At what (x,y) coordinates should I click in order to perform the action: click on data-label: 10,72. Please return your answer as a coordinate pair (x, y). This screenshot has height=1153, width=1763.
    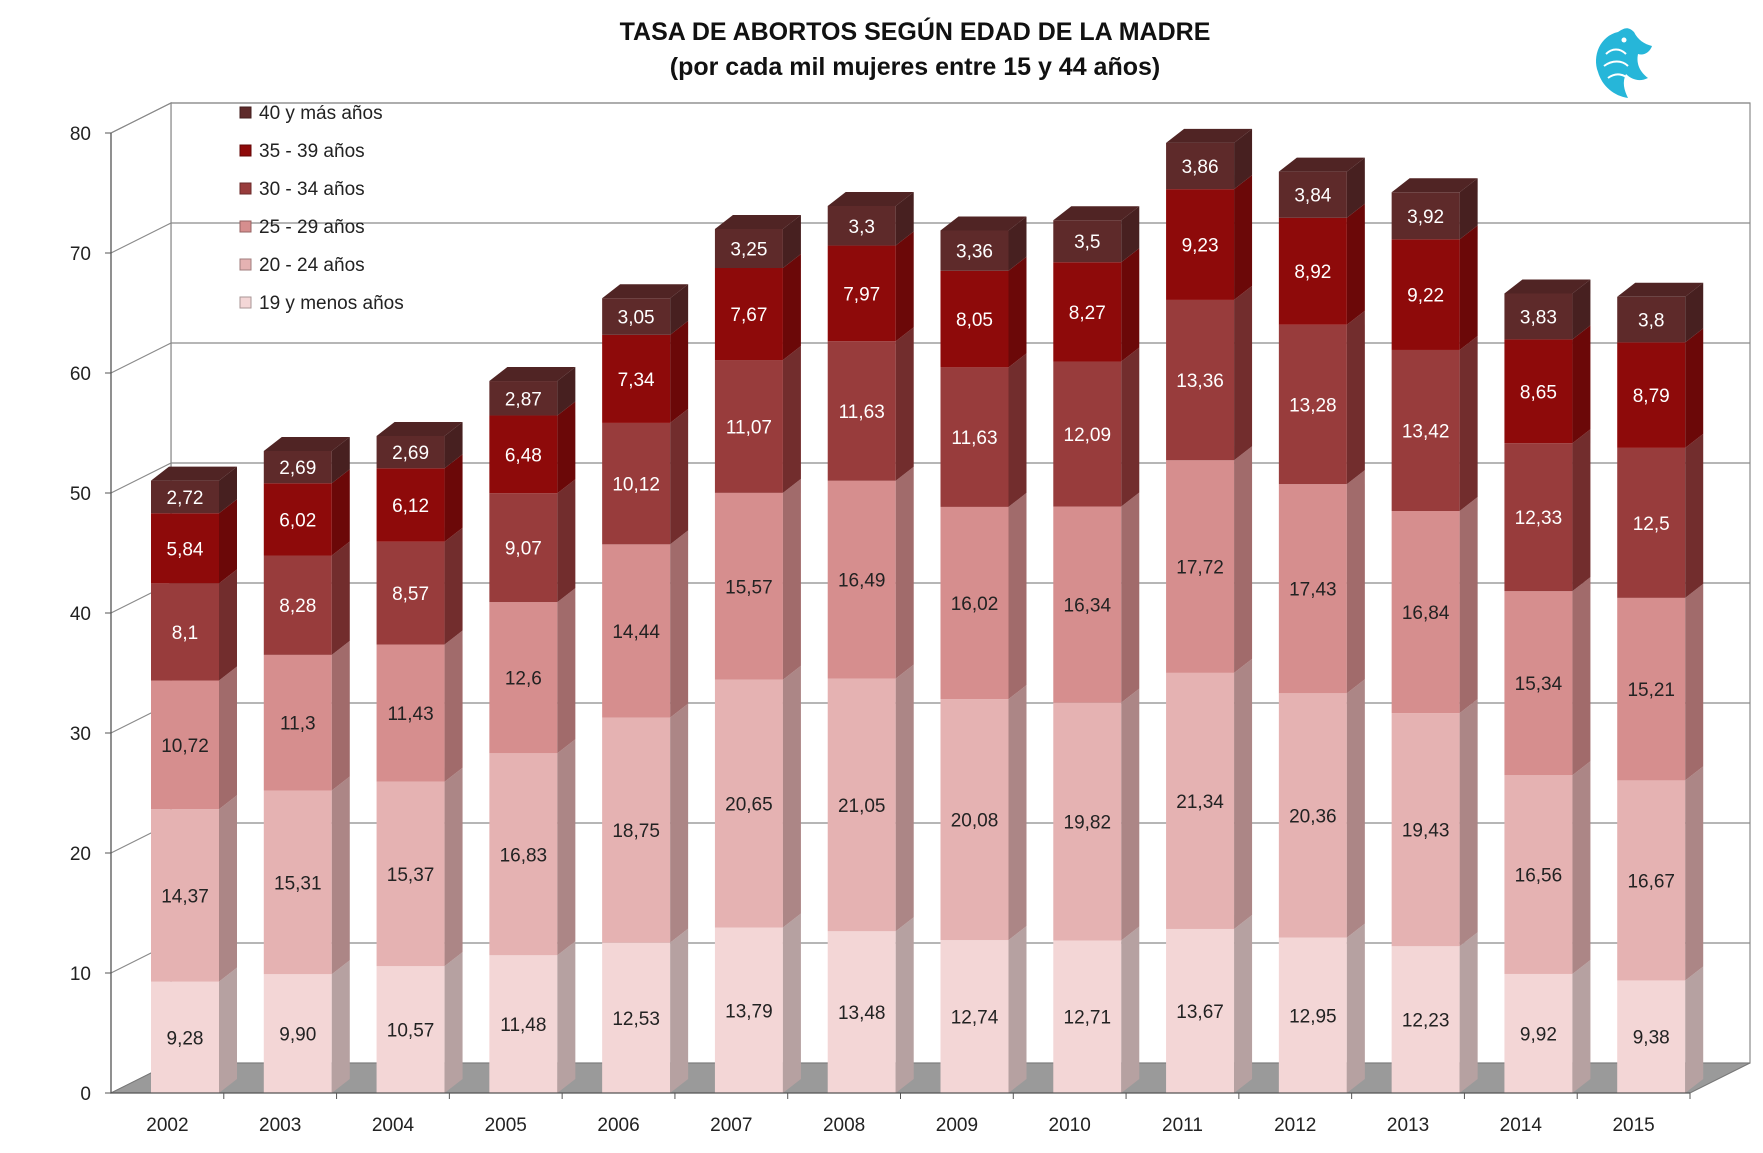
    Looking at the image, I should click on (185, 746).